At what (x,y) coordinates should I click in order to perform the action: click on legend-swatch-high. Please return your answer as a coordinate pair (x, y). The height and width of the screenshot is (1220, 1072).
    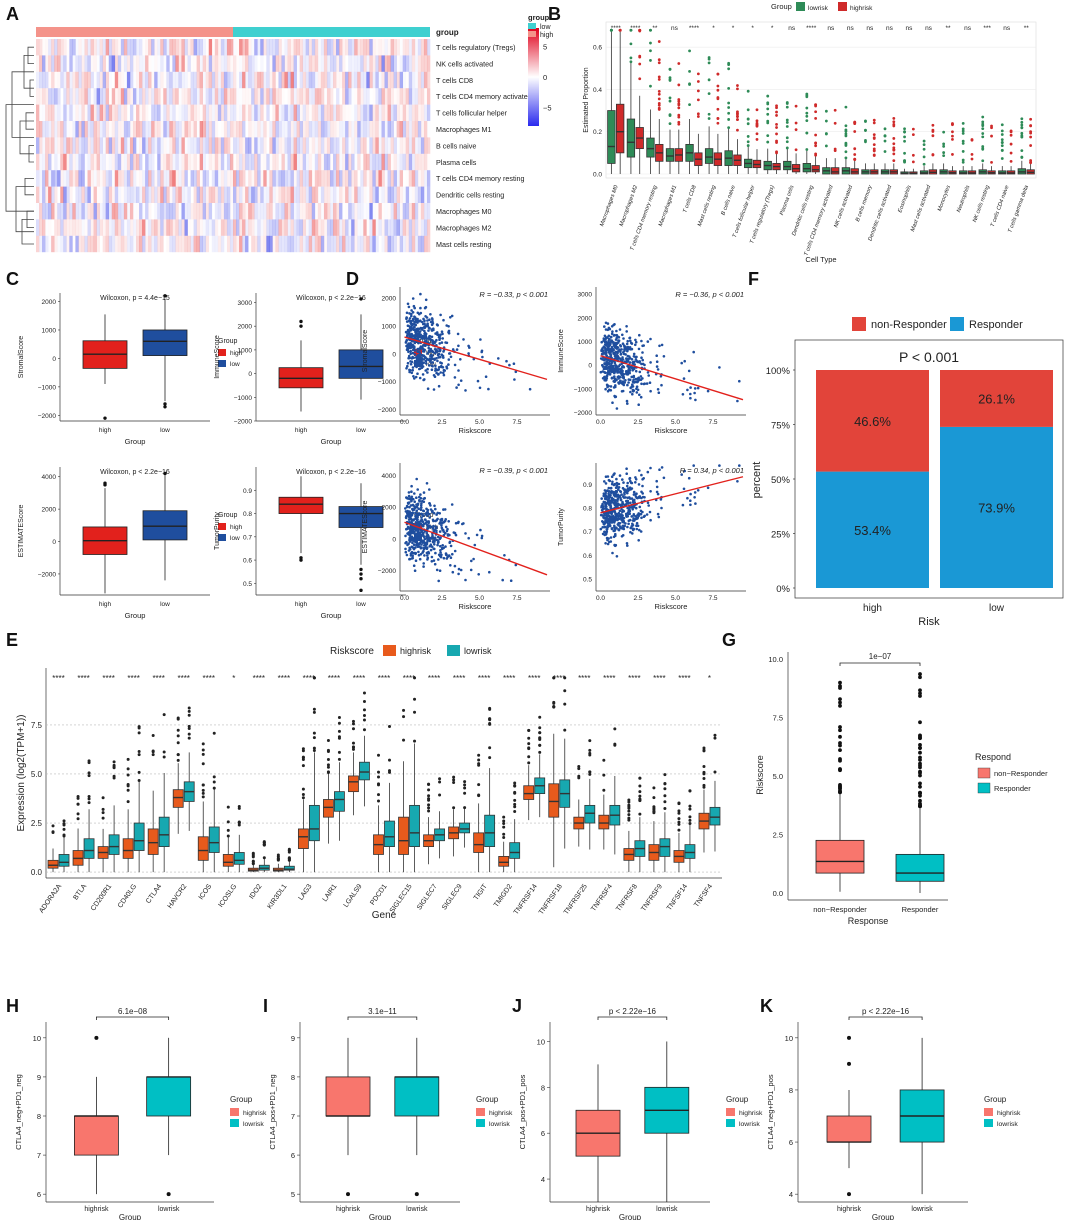
    Looking at the image, I should click on (532, 34).